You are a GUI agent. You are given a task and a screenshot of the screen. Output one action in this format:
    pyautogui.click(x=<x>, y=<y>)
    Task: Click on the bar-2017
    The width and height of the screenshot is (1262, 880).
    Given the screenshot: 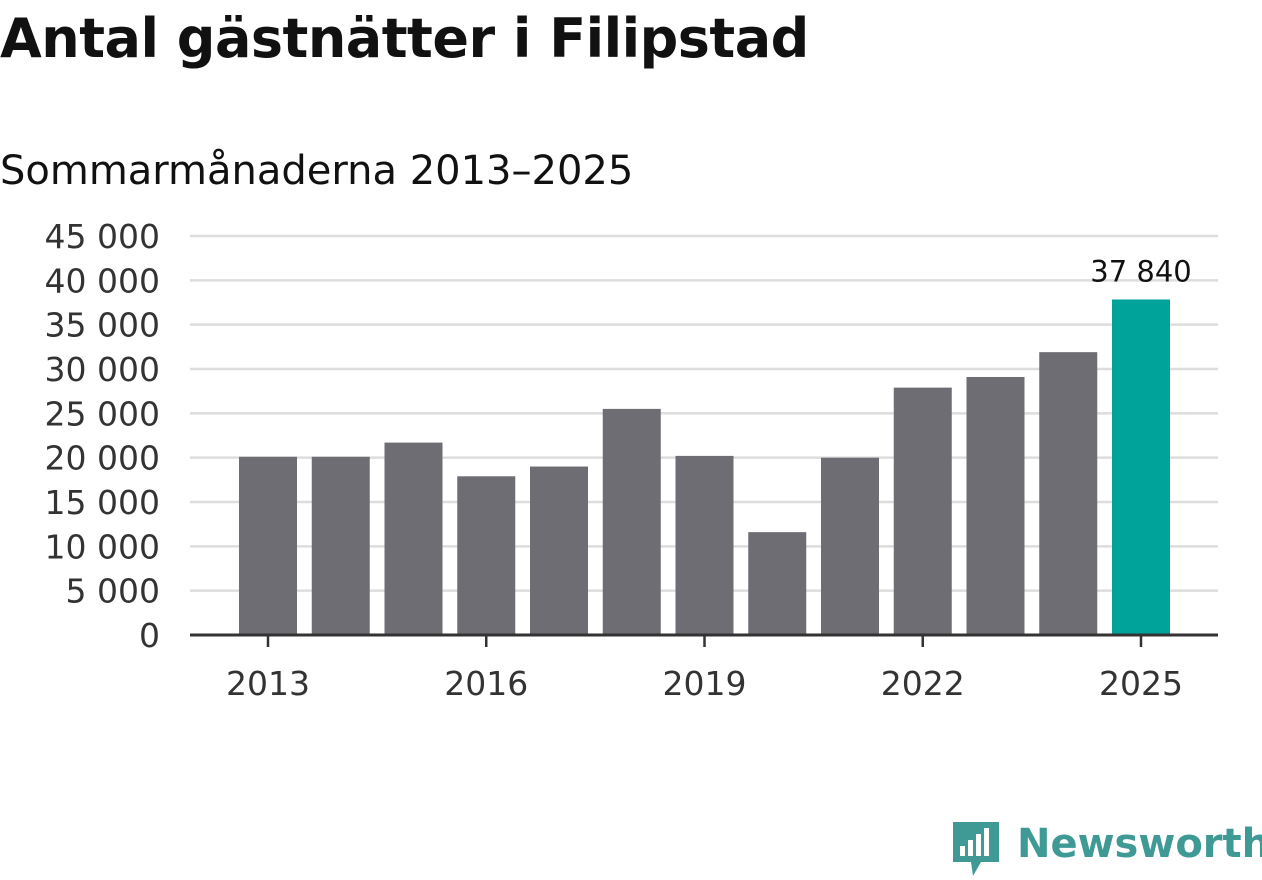 What is the action you would take?
    pyautogui.click(x=559, y=550)
    